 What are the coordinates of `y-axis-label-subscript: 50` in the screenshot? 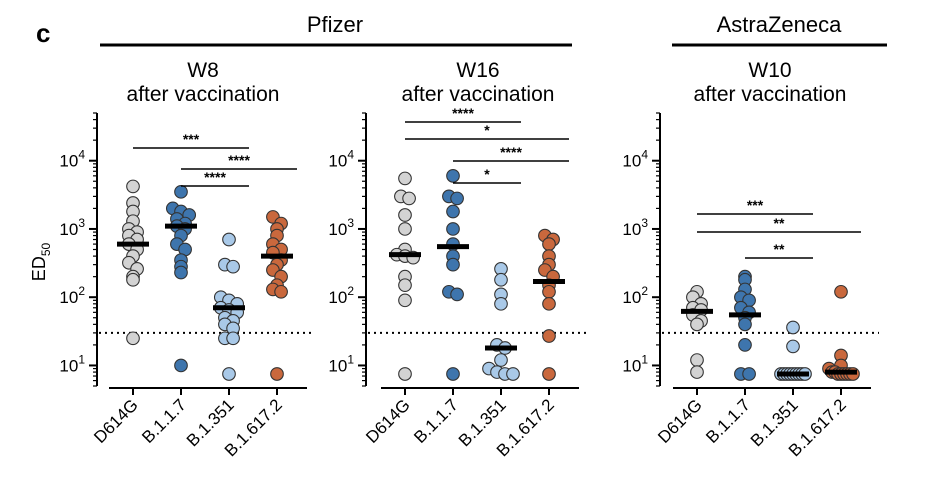 It's located at (46, 249).